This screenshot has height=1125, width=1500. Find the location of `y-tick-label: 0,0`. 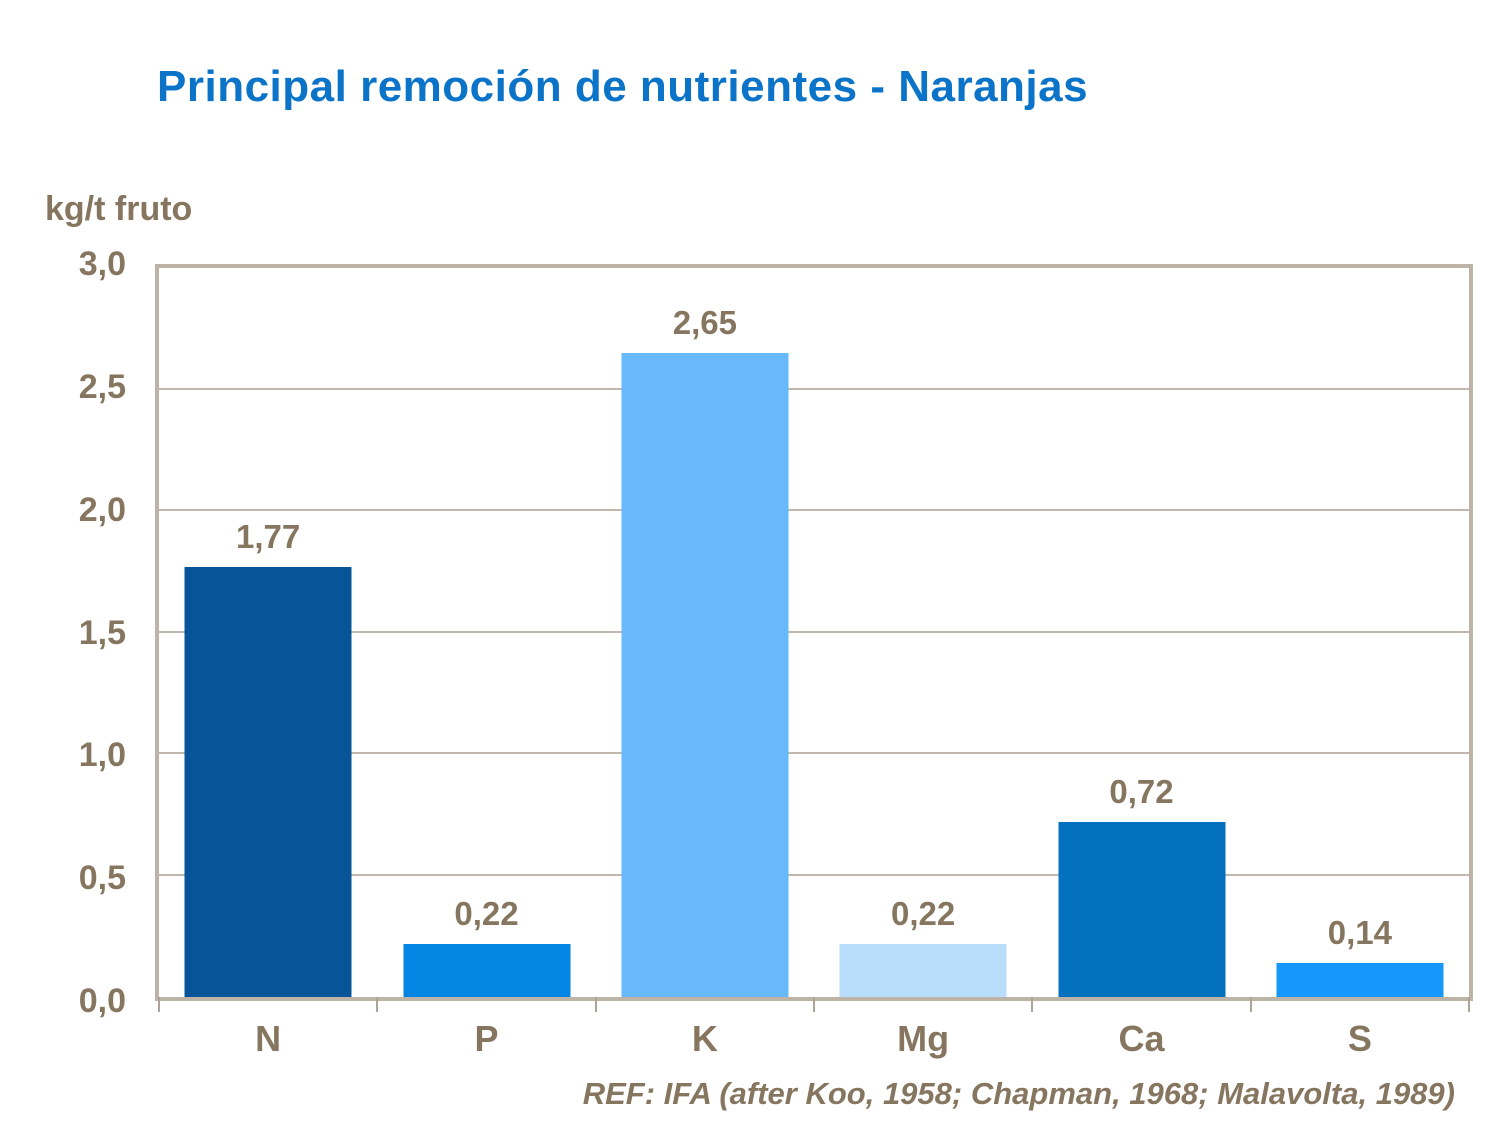

y-tick-label: 0,0 is located at coordinates (102, 1001).